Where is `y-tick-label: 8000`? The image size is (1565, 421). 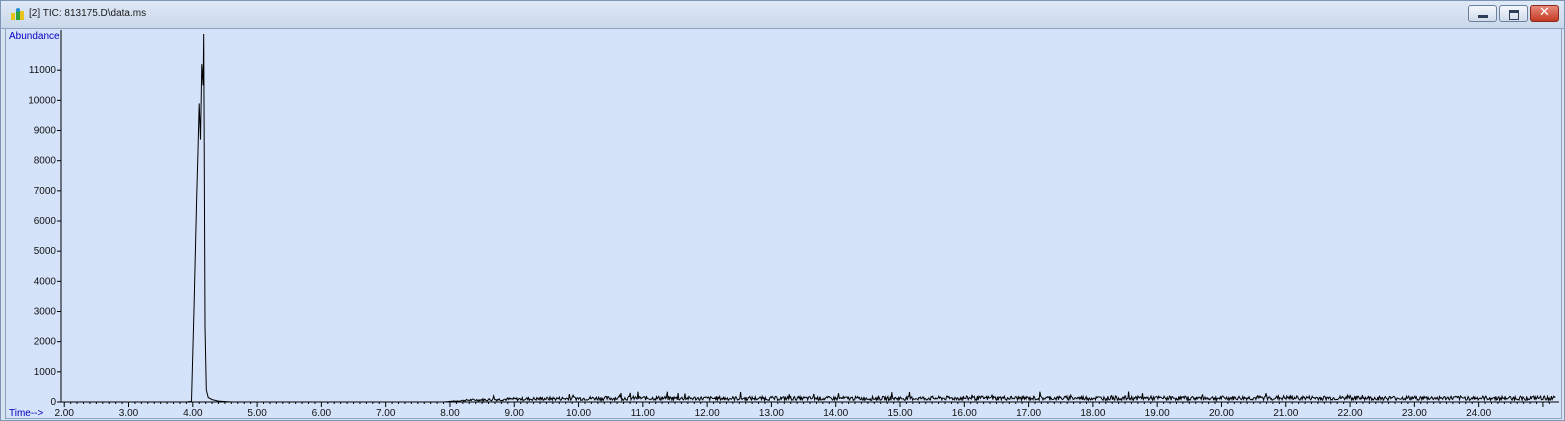 y-tick-label: 8000 is located at coordinates (45, 161).